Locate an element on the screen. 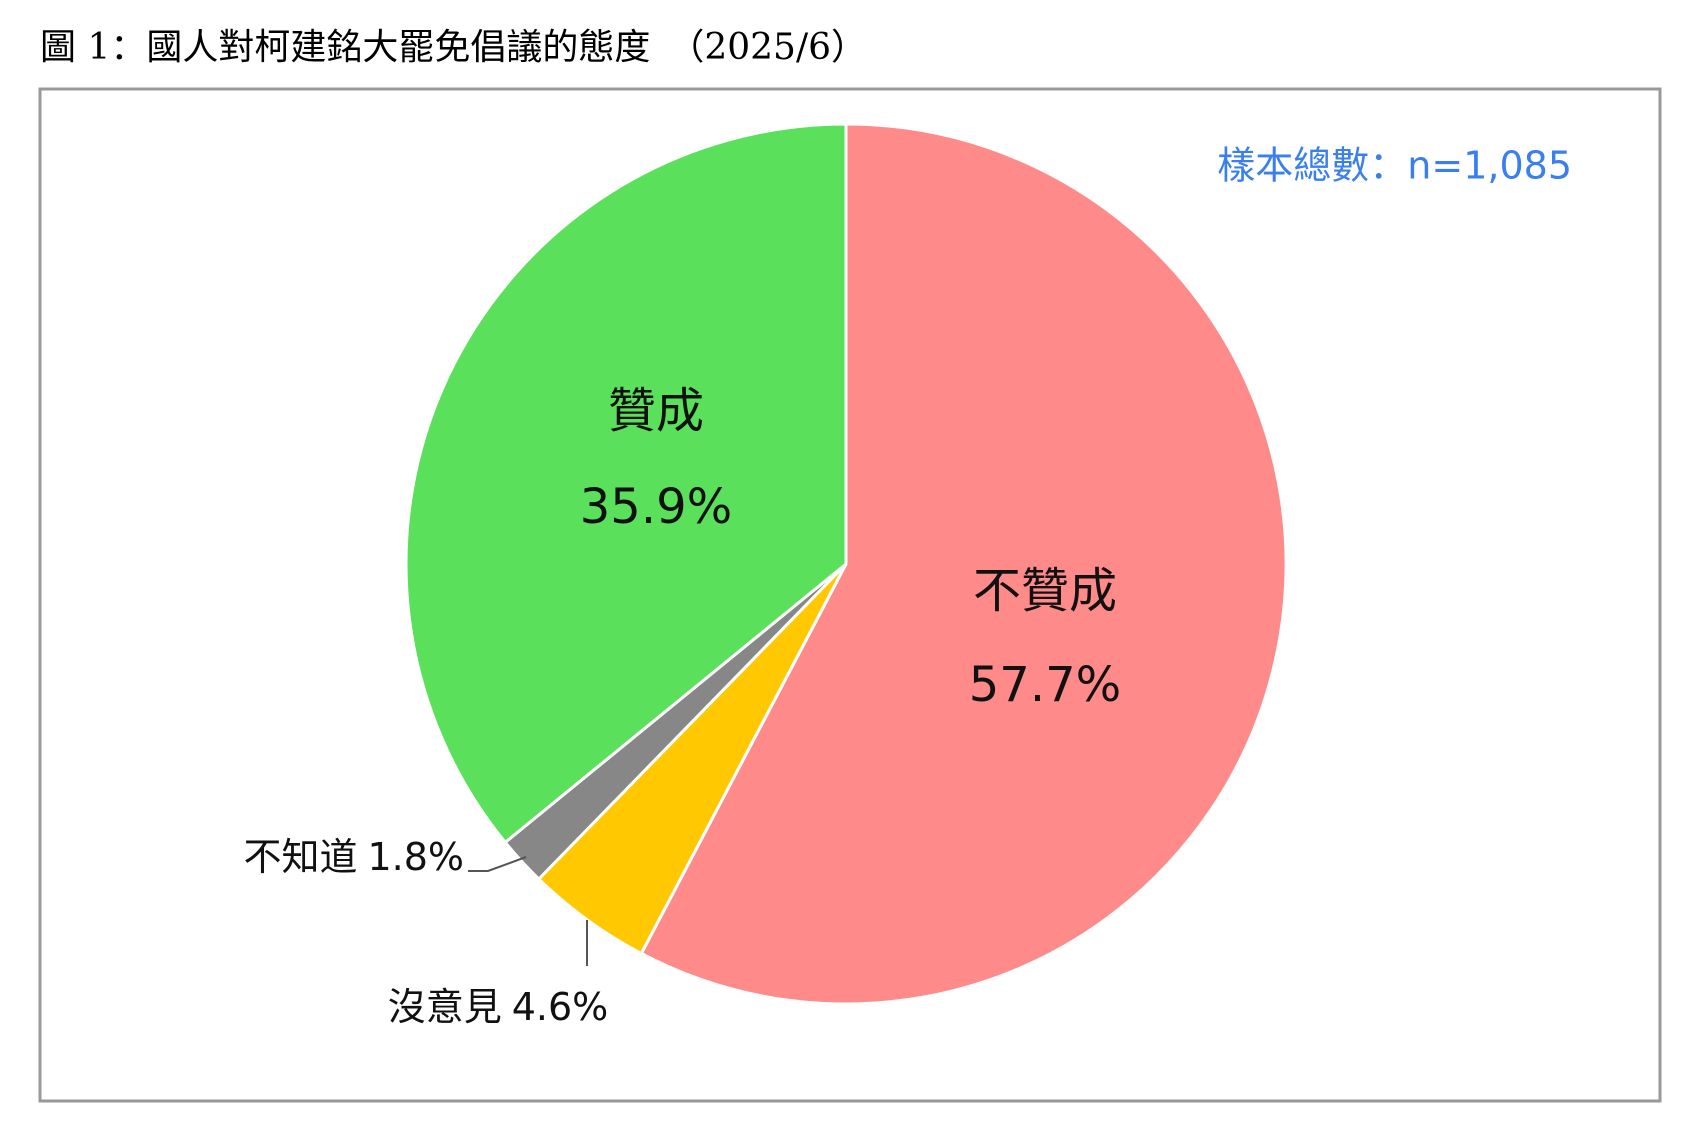  sample-note: 樣本總數：n=1,085 is located at coordinates (1394, 166).